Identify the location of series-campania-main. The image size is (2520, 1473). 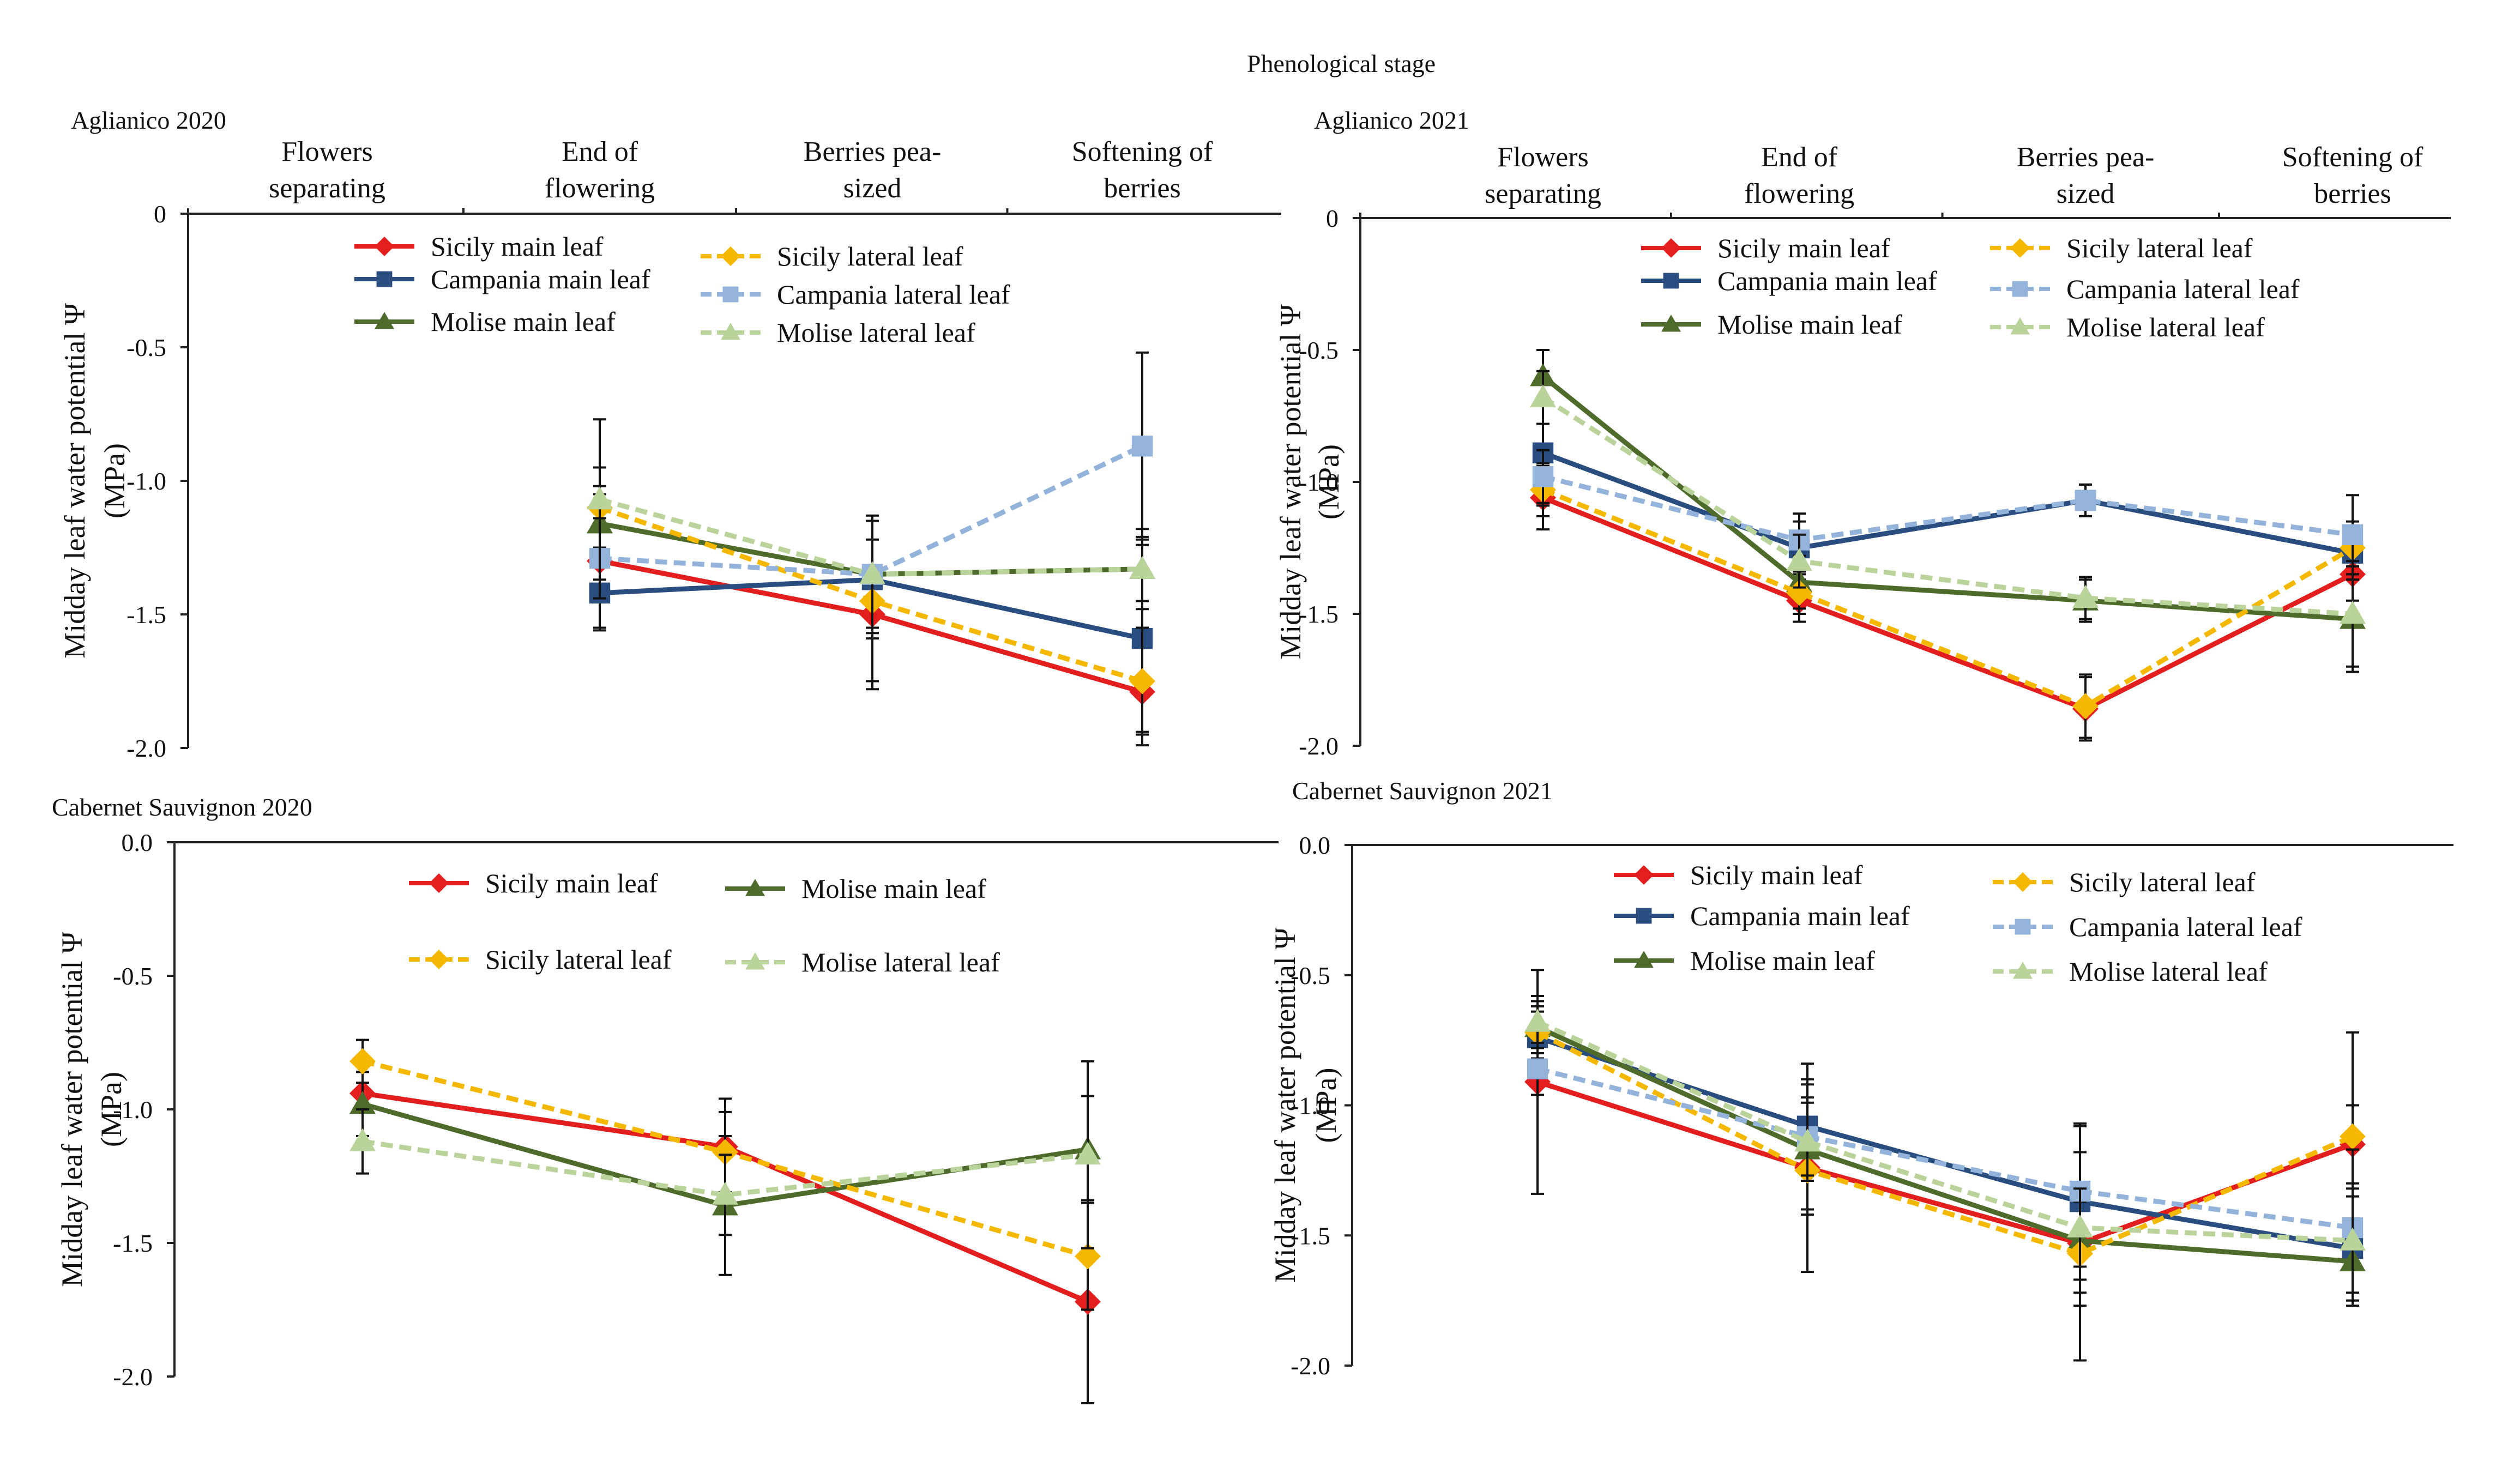
(871, 626).